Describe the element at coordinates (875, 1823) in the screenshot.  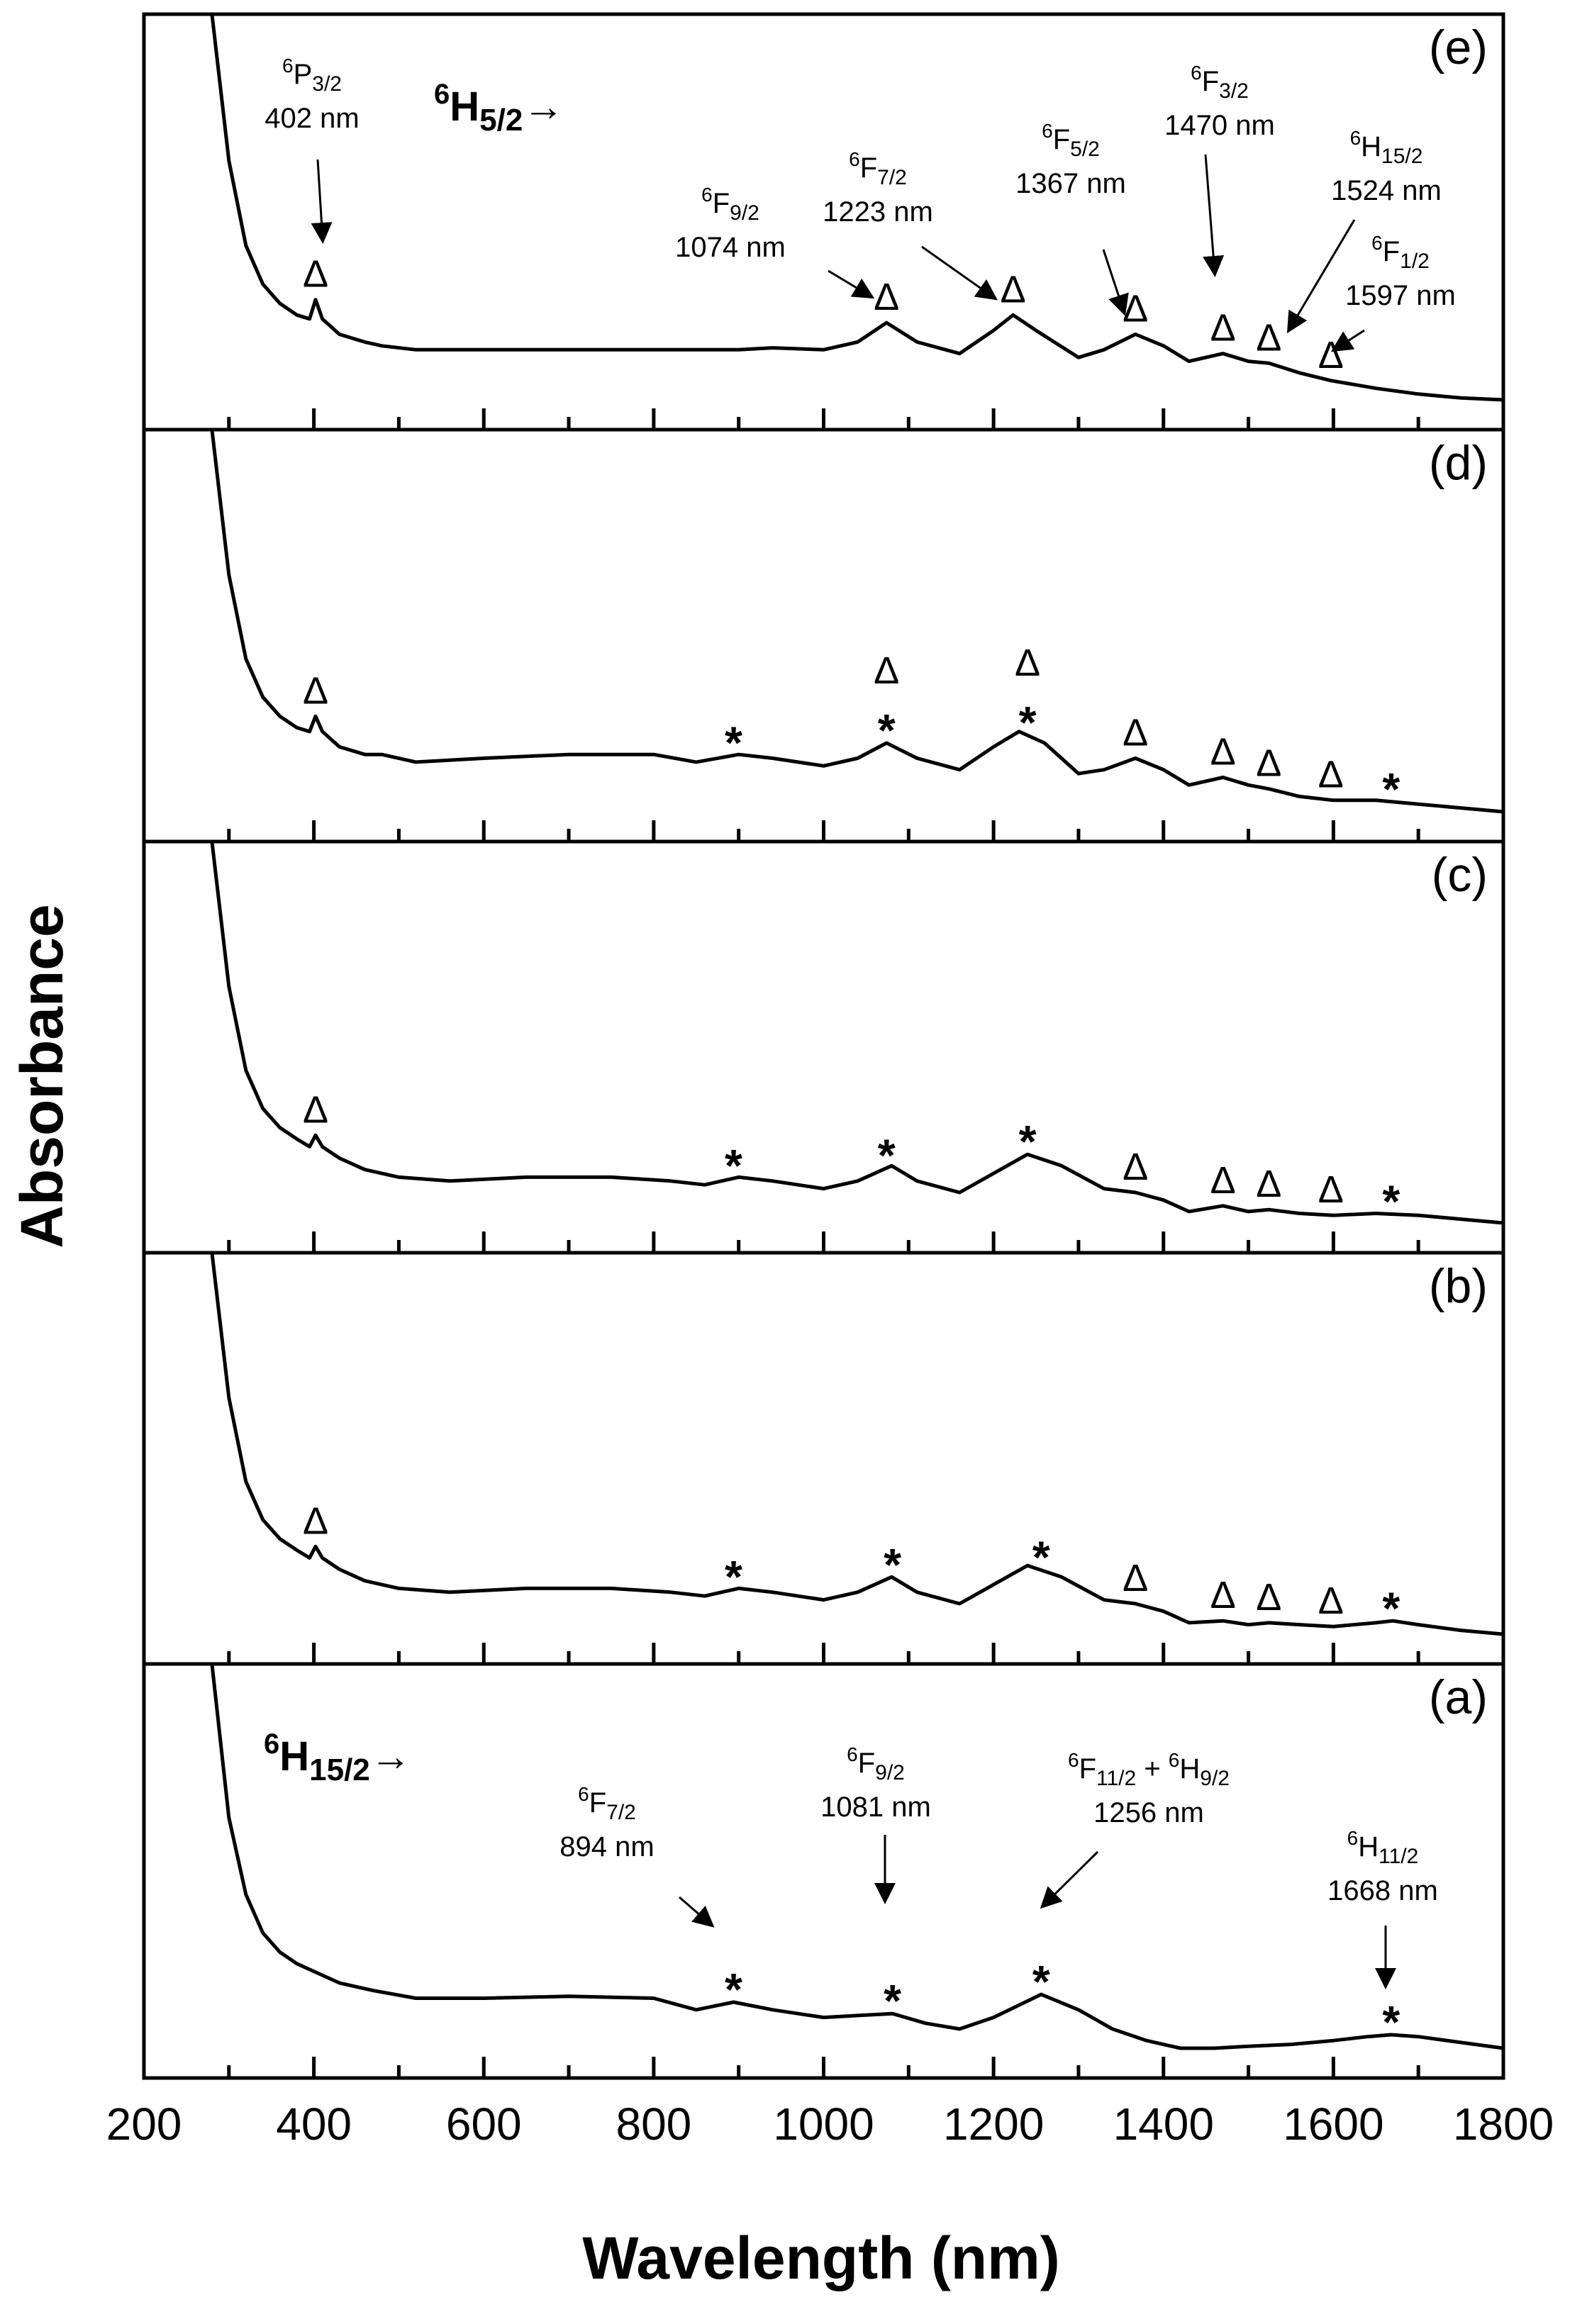
I see `annotation-6F9/2-a: 6F9/2 1081 nm` at that location.